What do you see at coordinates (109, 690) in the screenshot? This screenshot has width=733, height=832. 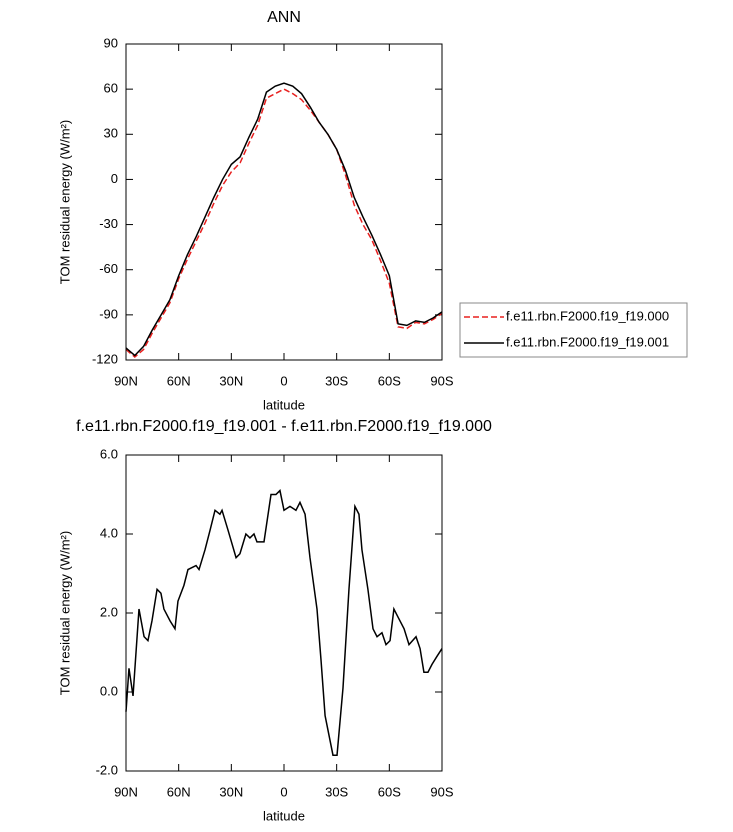 I see `y-tick-label: 0.0` at bounding box center [109, 690].